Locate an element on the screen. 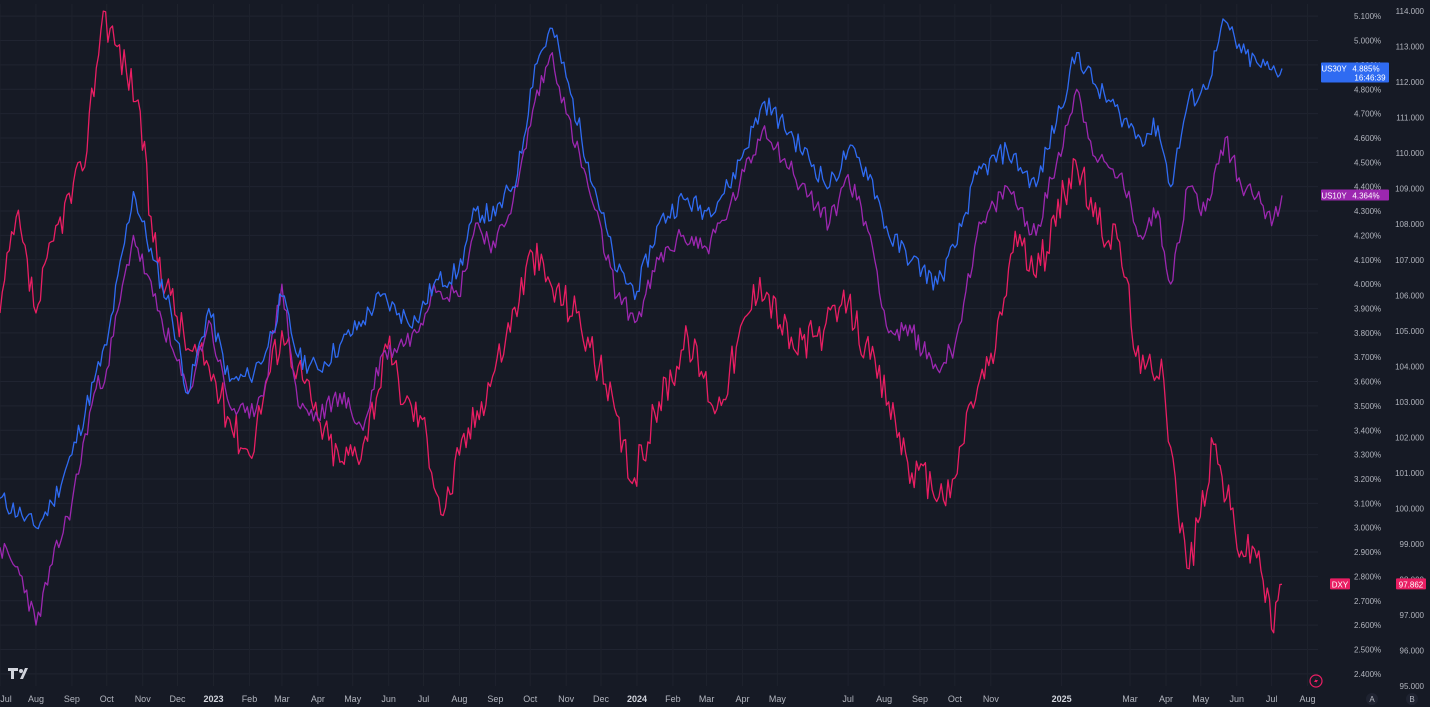 Image resolution: width=1430 pixels, height=707 pixels. auto-scale-button is located at coordinates (1372, 699).